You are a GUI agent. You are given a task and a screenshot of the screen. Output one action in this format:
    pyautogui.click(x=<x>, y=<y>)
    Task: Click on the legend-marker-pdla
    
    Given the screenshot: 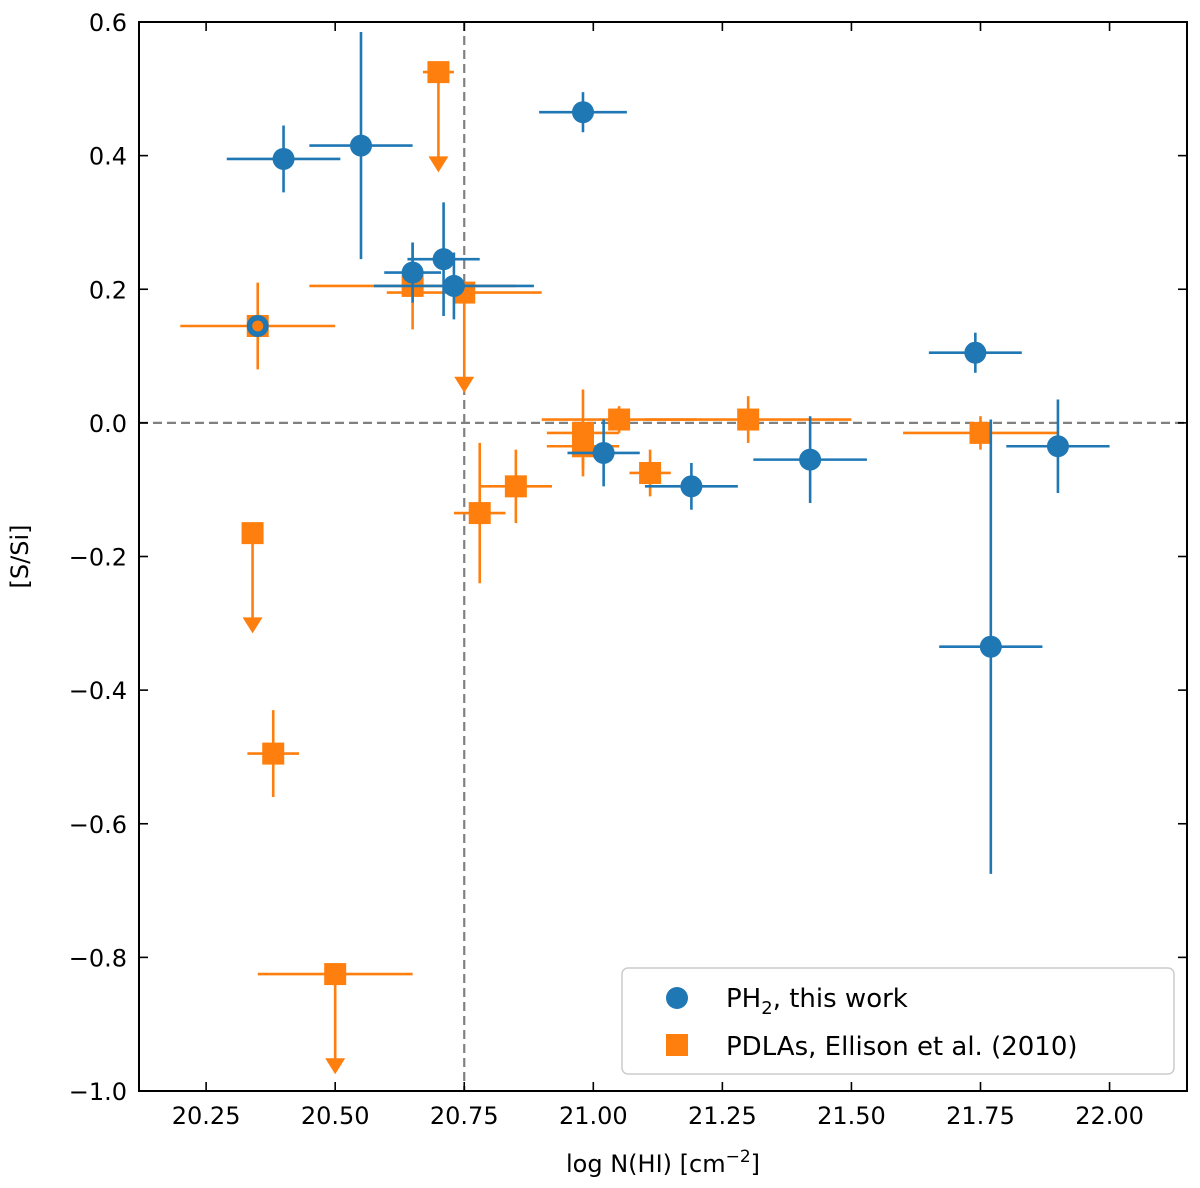 What is the action you would take?
    pyautogui.click(x=677, y=1045)
    